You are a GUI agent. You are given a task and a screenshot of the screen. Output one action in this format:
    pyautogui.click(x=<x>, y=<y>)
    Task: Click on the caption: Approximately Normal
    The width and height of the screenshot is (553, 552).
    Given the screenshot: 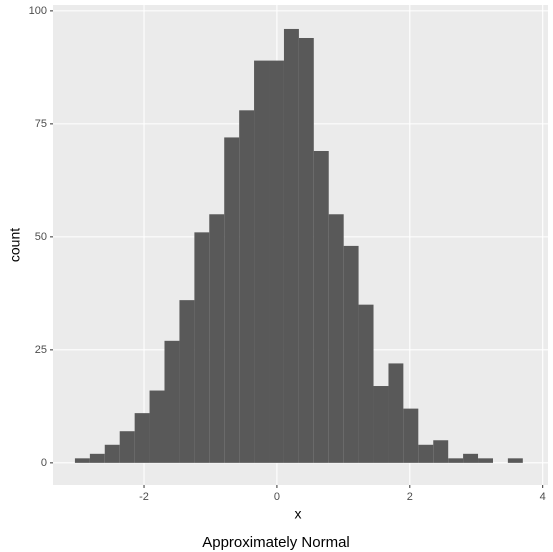 What is the action you would take?
    pyautogui.click(x=276, y=542)
    